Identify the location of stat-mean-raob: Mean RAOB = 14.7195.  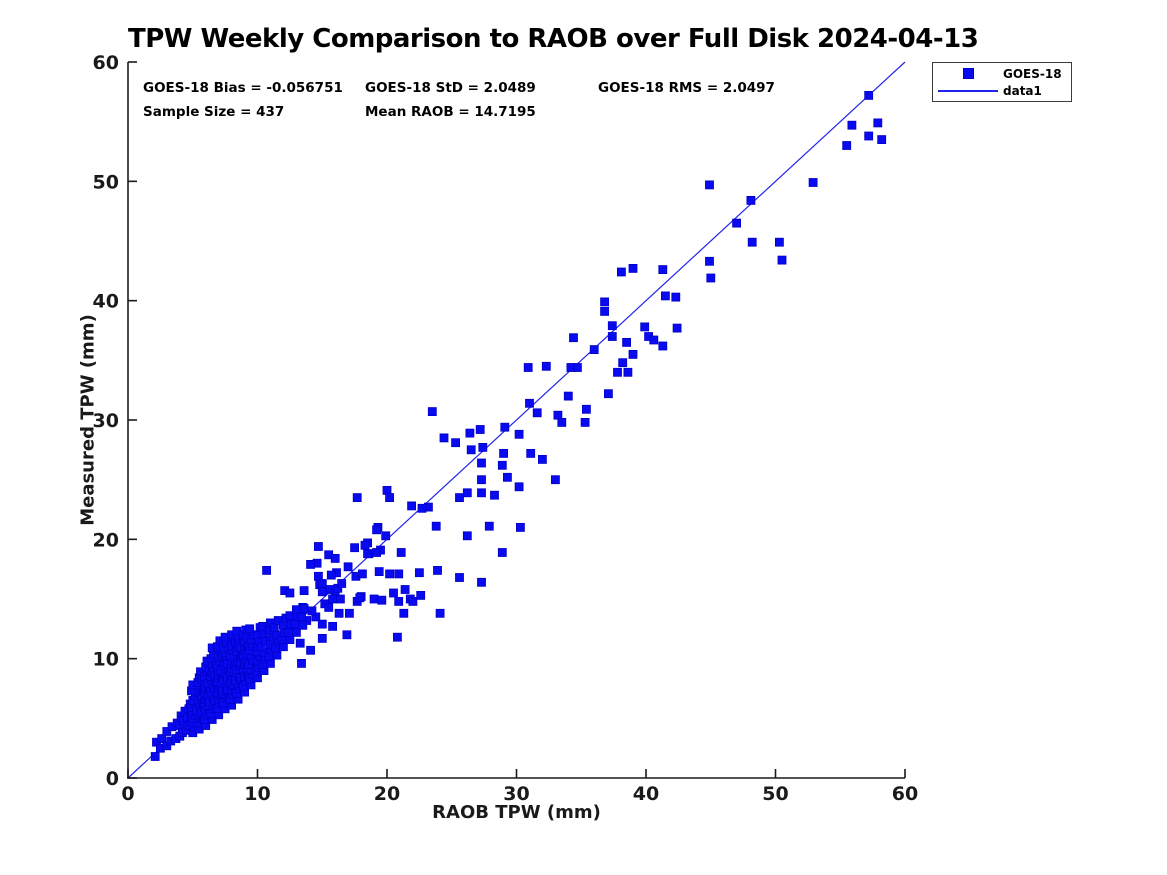
(450, 112).